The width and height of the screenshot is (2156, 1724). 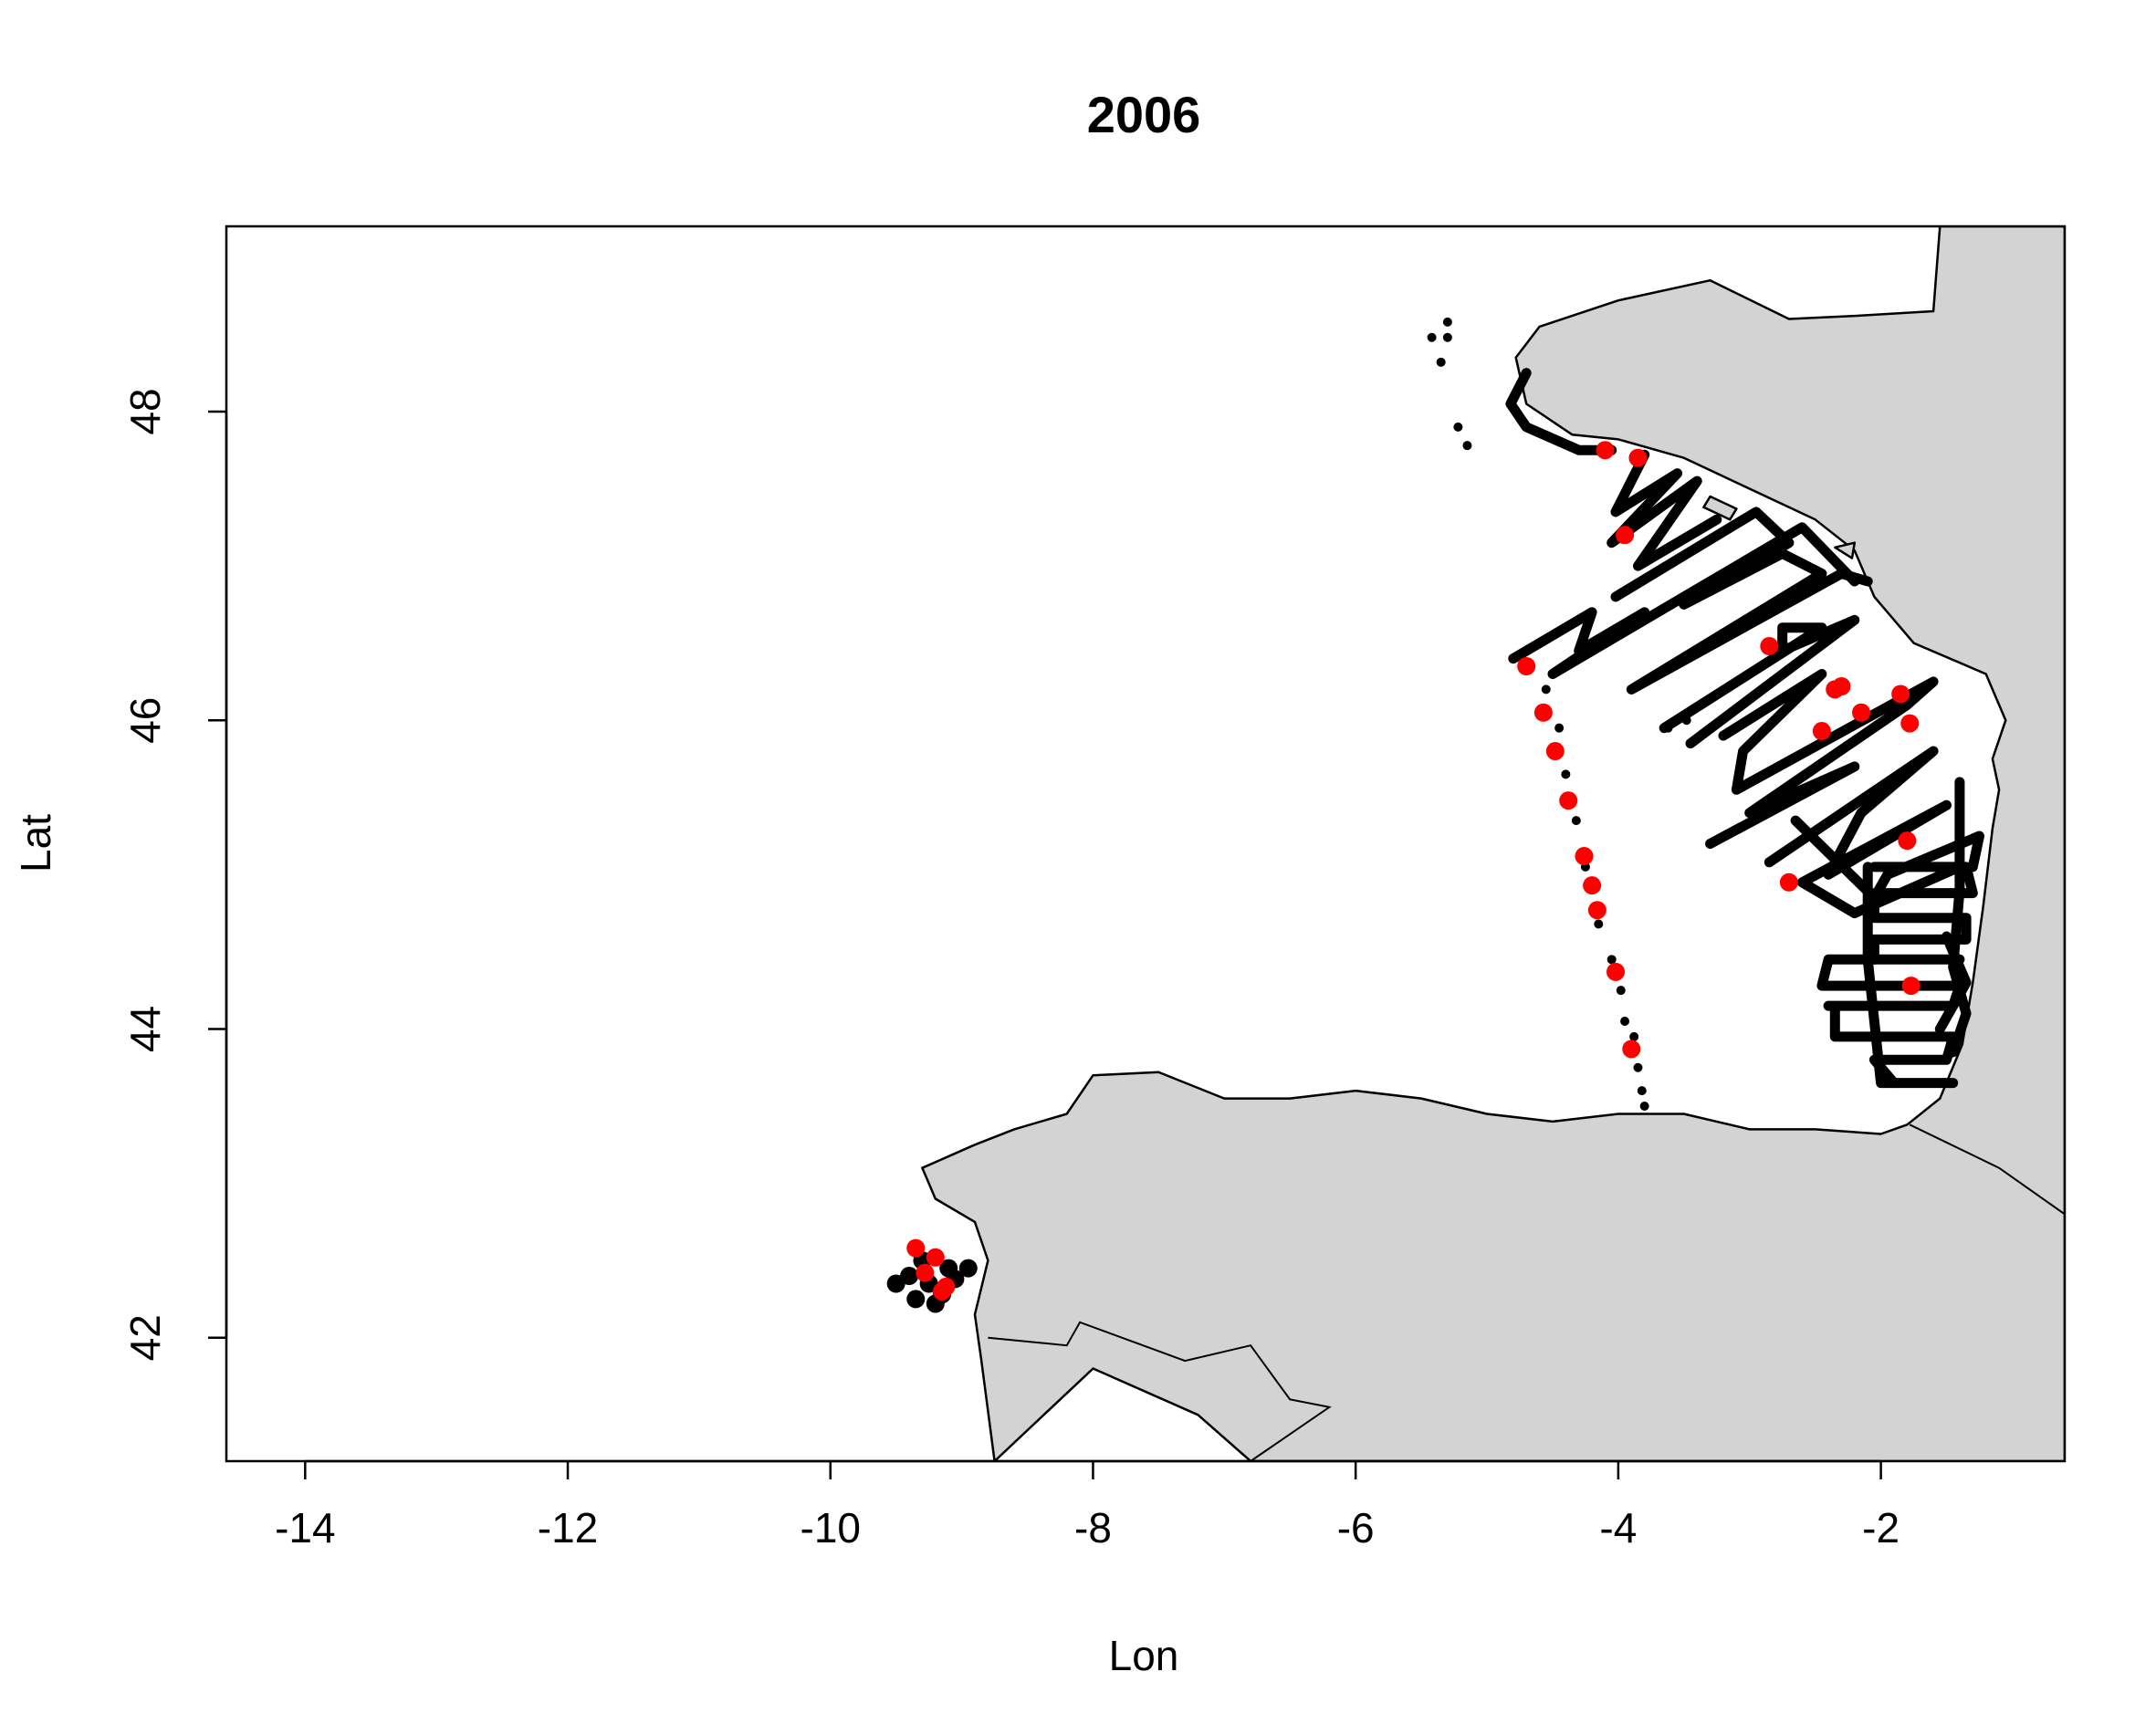 I want to click on x-axis-label: Lon, so click(x=1144, y=1656).